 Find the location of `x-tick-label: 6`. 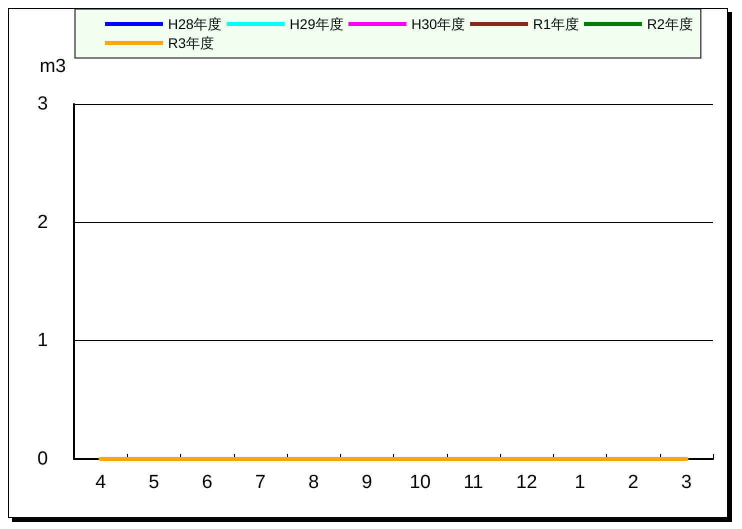

x-tick-label: 6 is located at coordinates (207, 482).